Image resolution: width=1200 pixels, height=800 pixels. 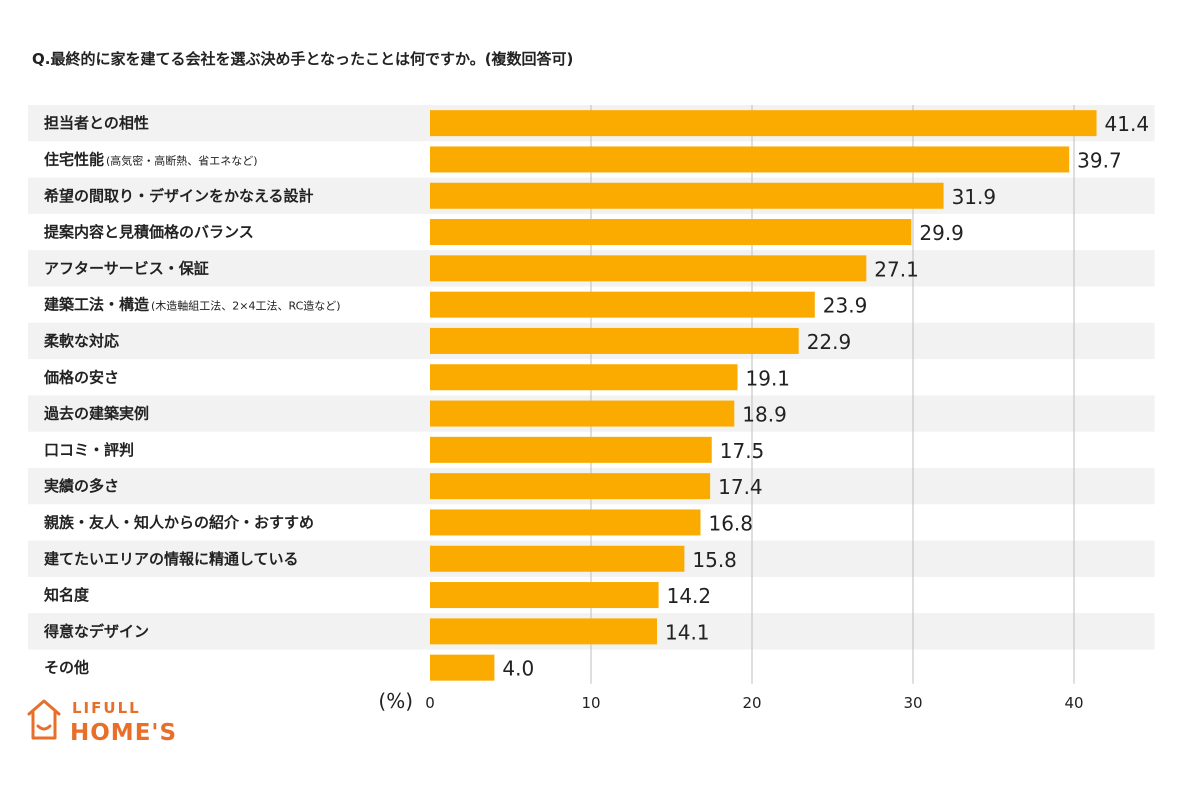 I want to click on category-label: 建てたいエリアの情報に精通している, so click(x=171, y=559).